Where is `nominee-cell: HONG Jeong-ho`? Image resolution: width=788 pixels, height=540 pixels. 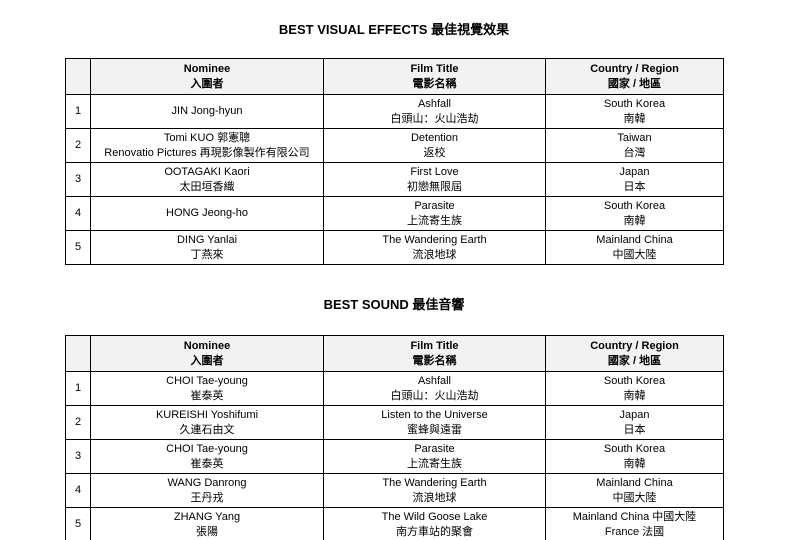
nominee-cell: HONG Jeong-ho is located at coordinates (207, 213).